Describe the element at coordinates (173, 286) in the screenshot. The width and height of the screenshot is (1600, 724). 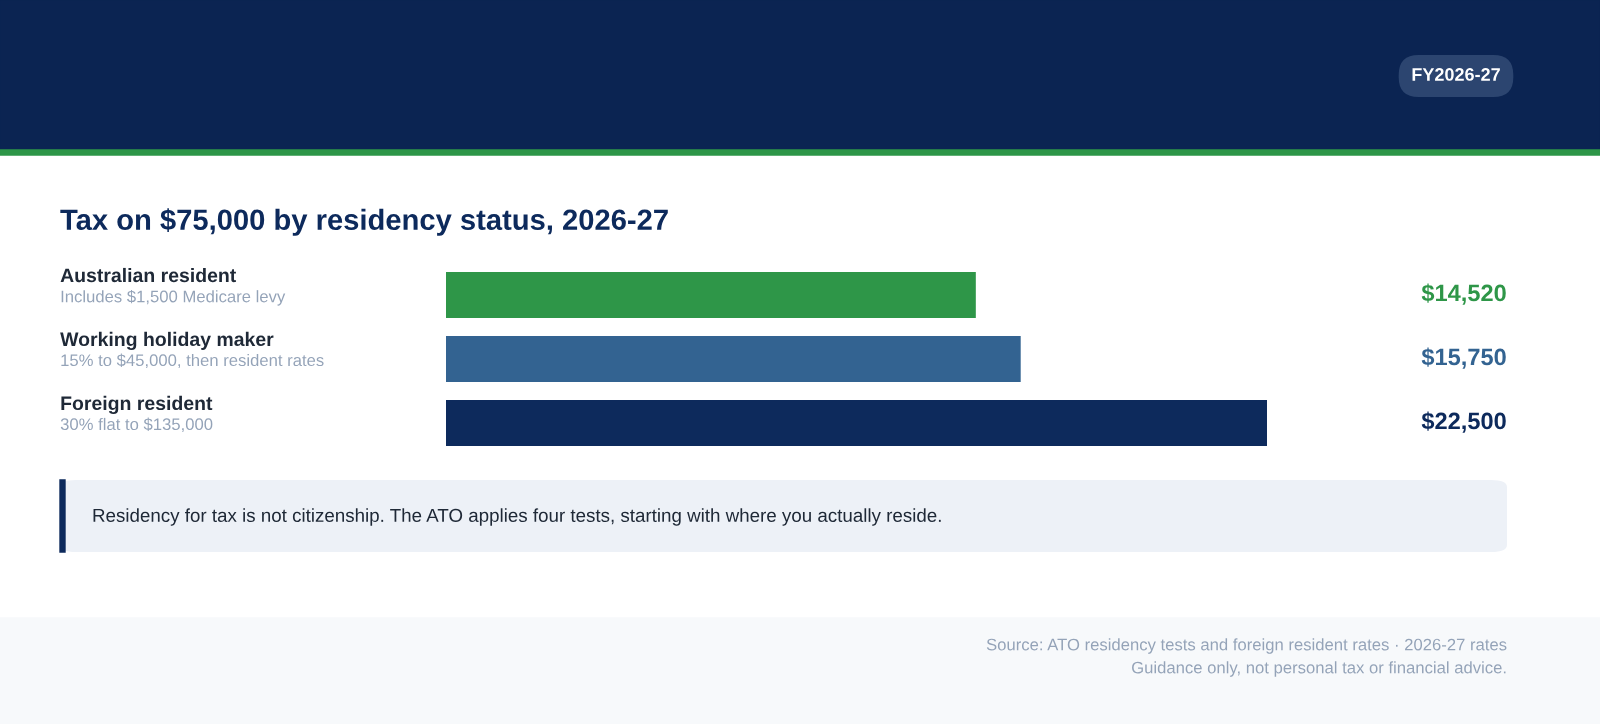
I see `y-tick-label: Australian resident Includes $1,500 Medicare levy` at that location.